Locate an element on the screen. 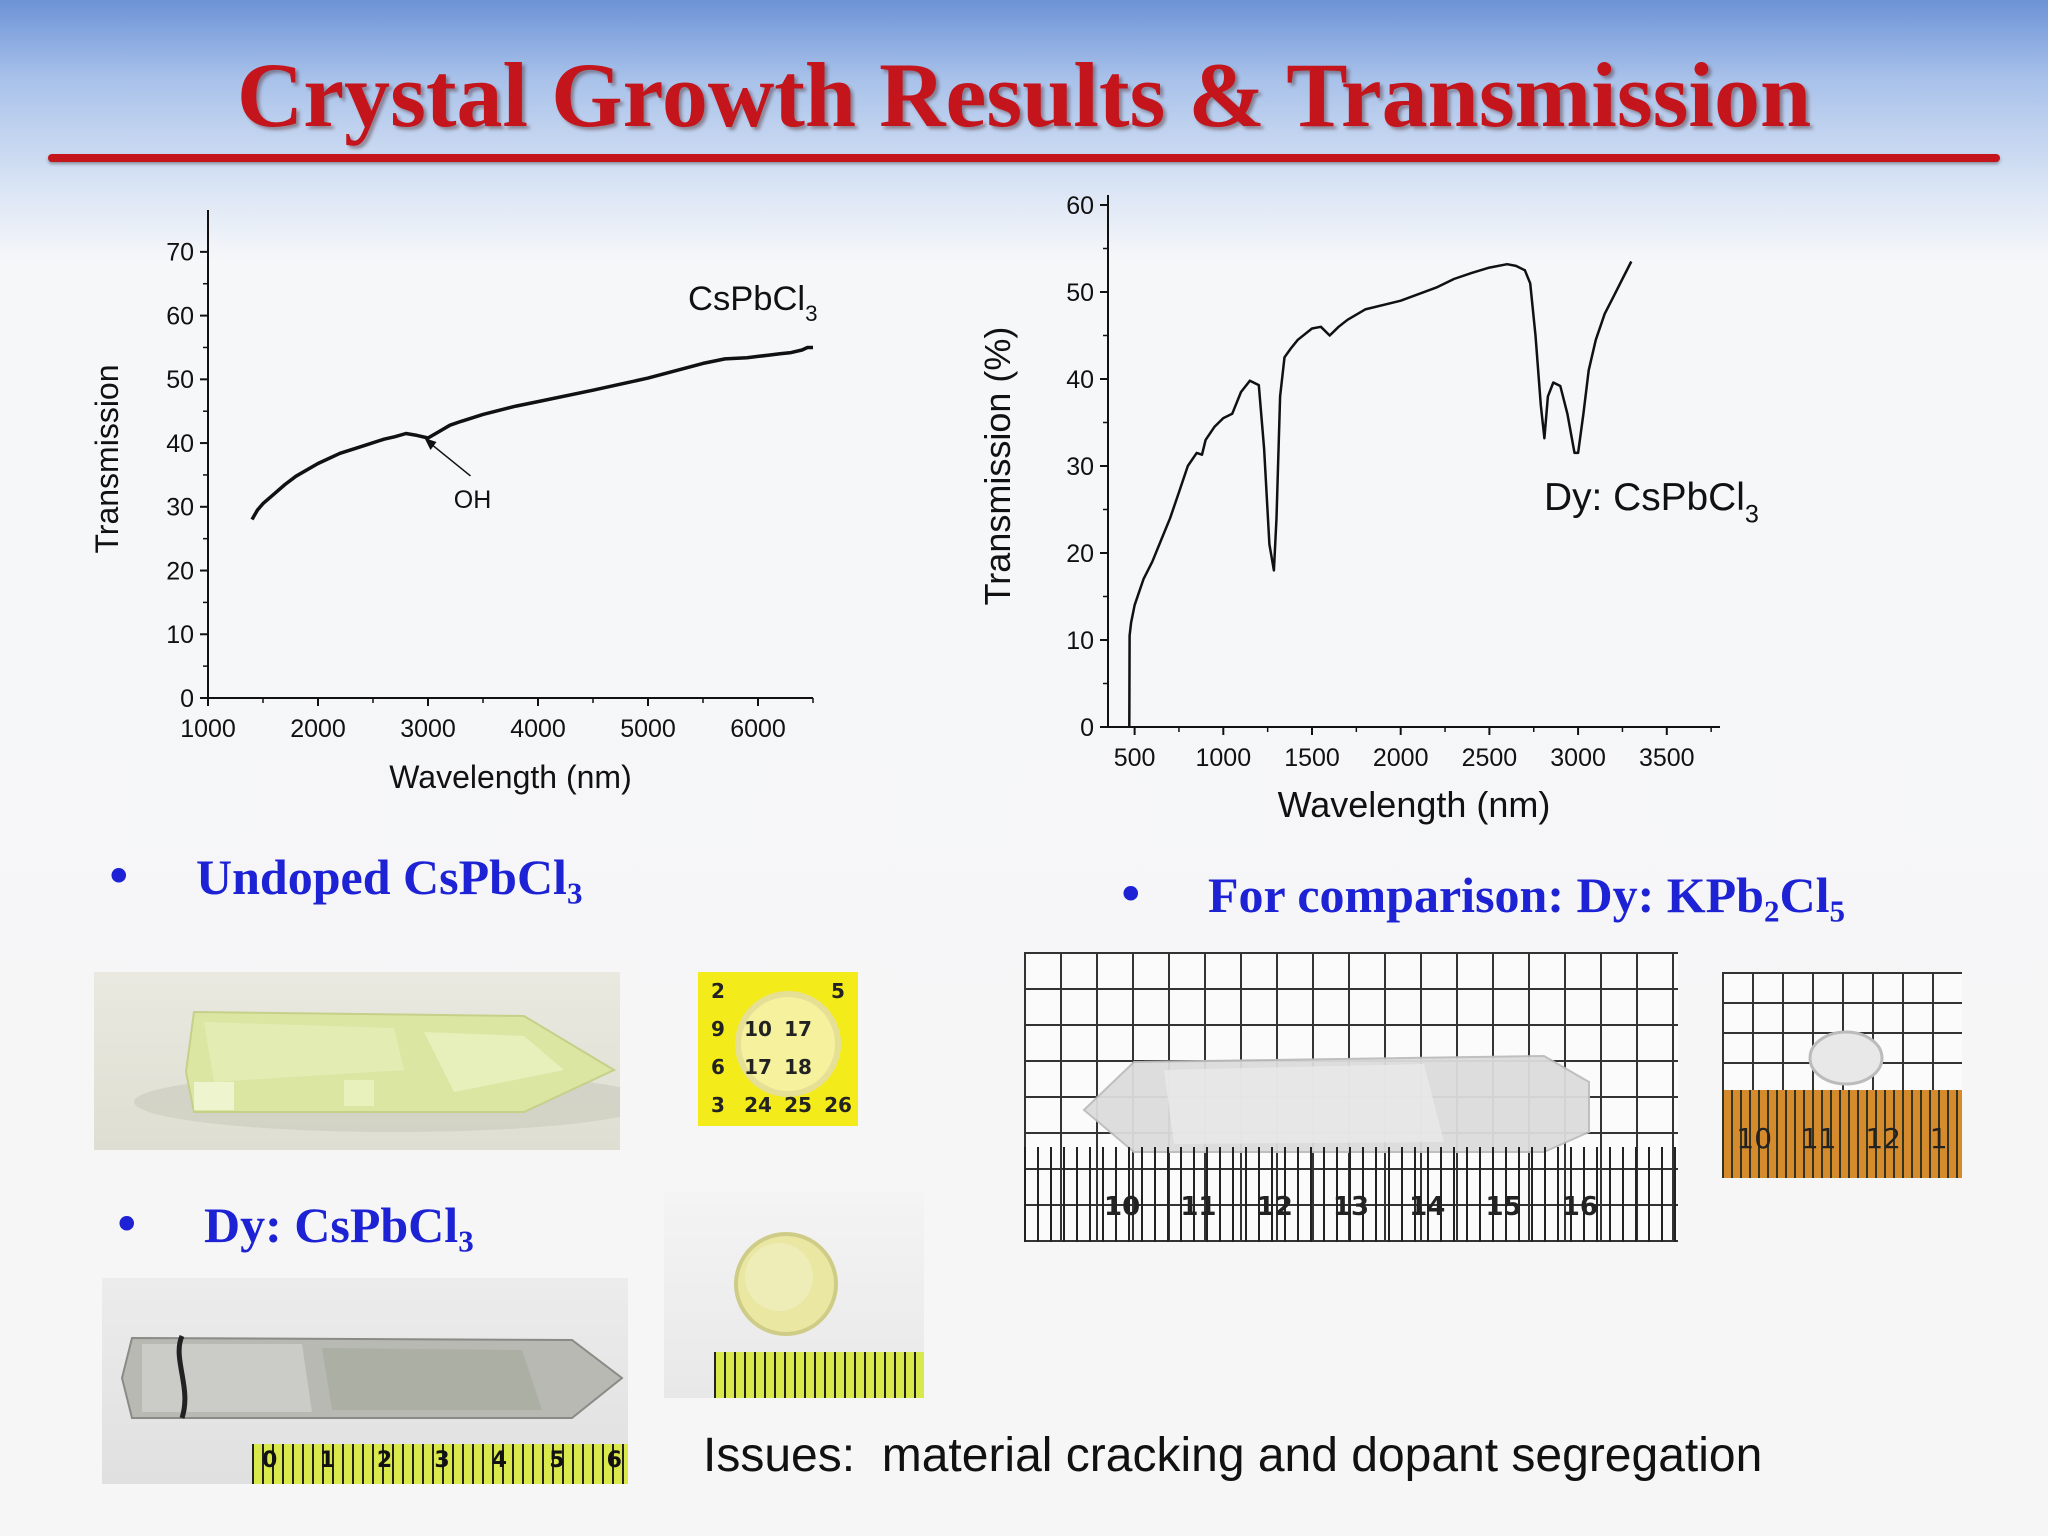 This screenshot has width=2048, height=1536. x-tick-label: 5000 is located at coordinates (648, 729).